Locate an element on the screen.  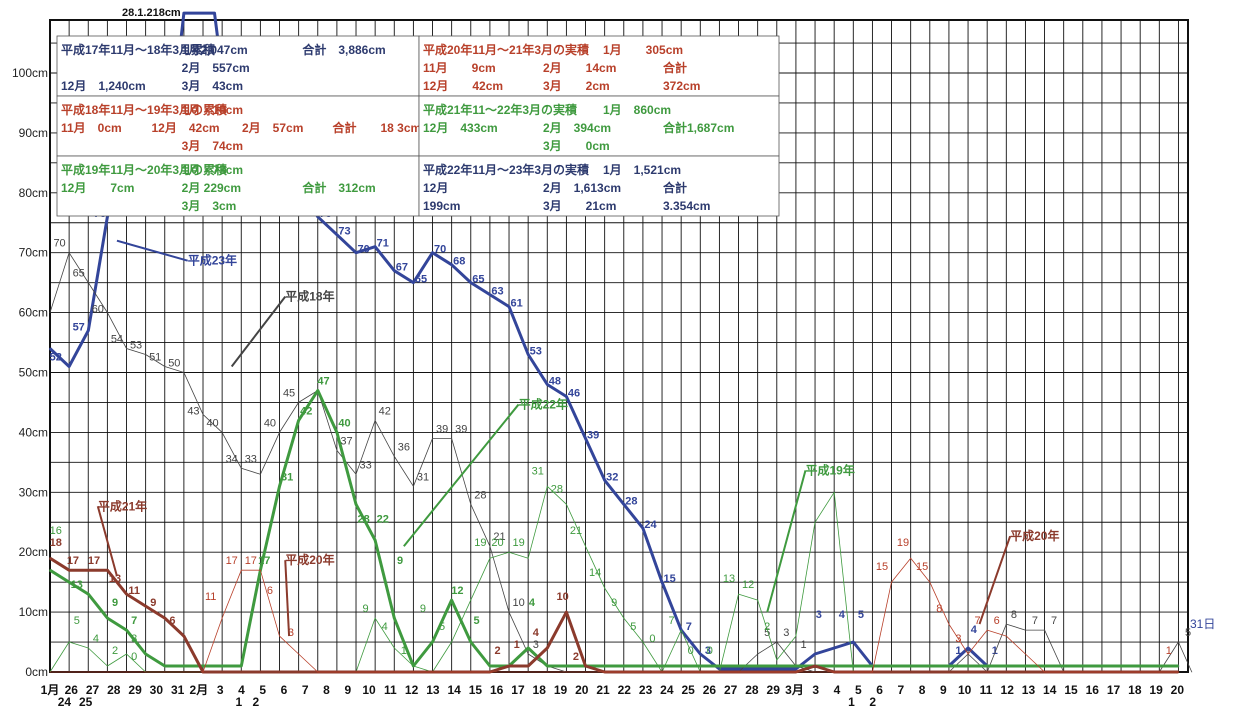
data-label: 57 is located at coordinates (79, 328).